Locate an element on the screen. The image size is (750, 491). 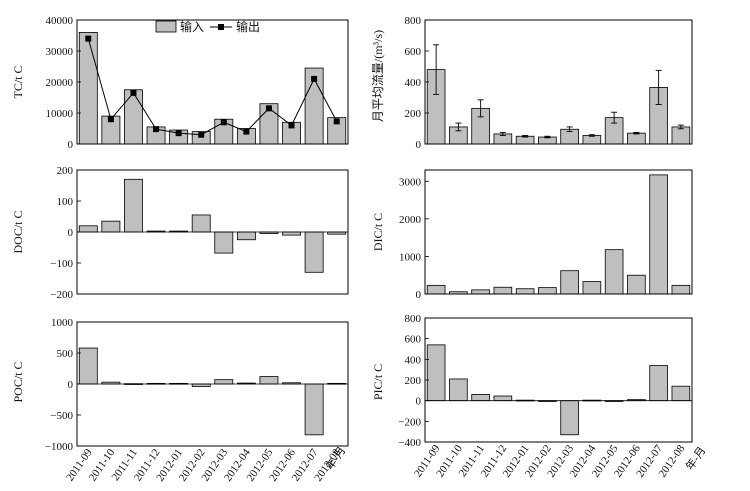
ytick-flow-1: 200 is located at coordinates (413, 114).